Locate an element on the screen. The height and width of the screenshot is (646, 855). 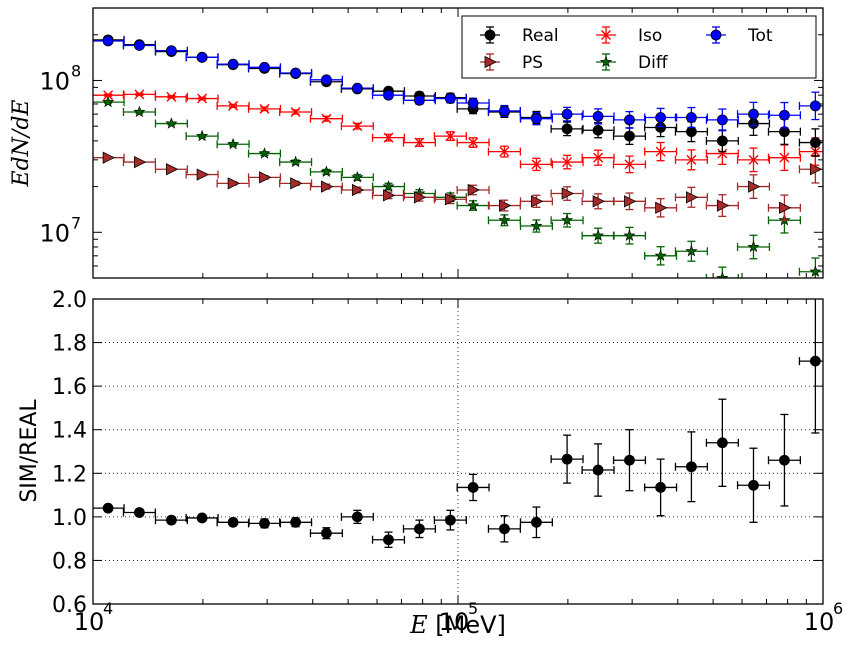
legend-label: PS is located at coordinates (532, 63).